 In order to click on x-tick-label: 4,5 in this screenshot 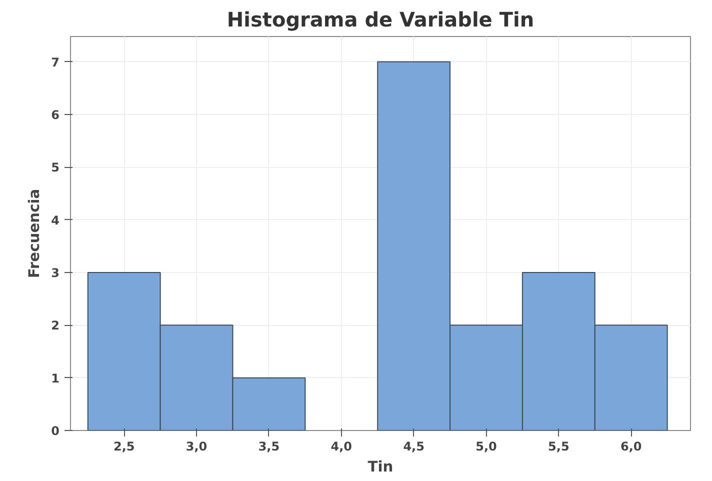, I will do `click(413, 447)`.